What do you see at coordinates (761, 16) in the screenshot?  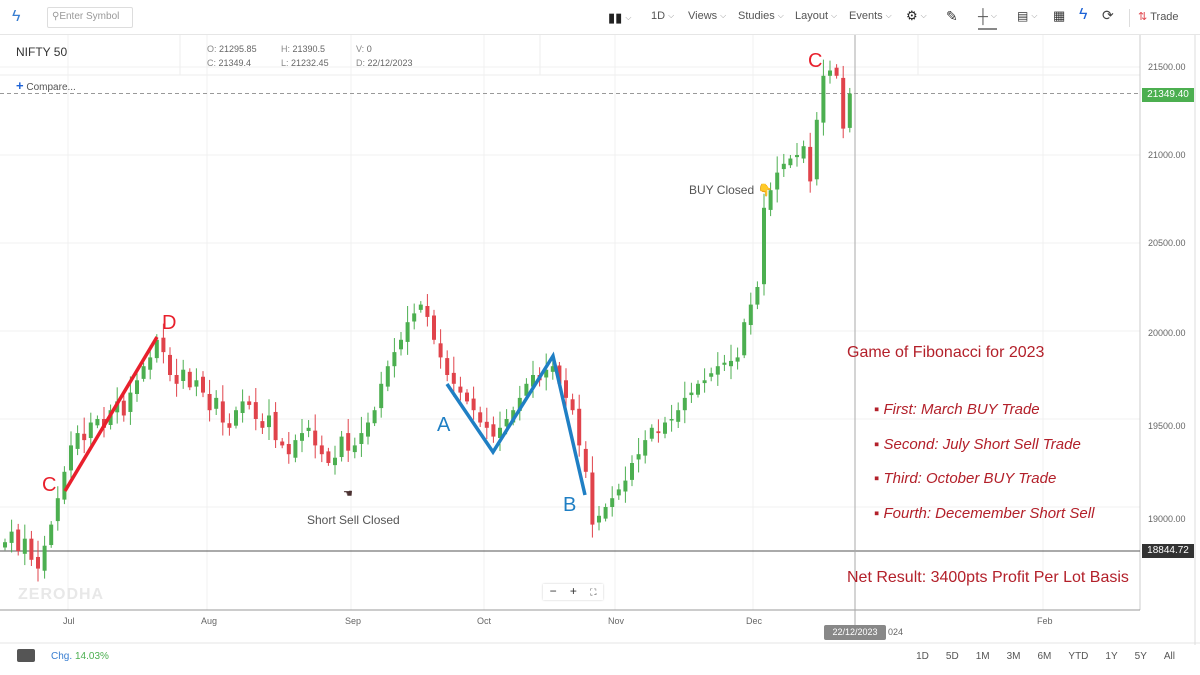 I see `studies-dropdown: Studies ⌵` at bounding box center [761, 16].